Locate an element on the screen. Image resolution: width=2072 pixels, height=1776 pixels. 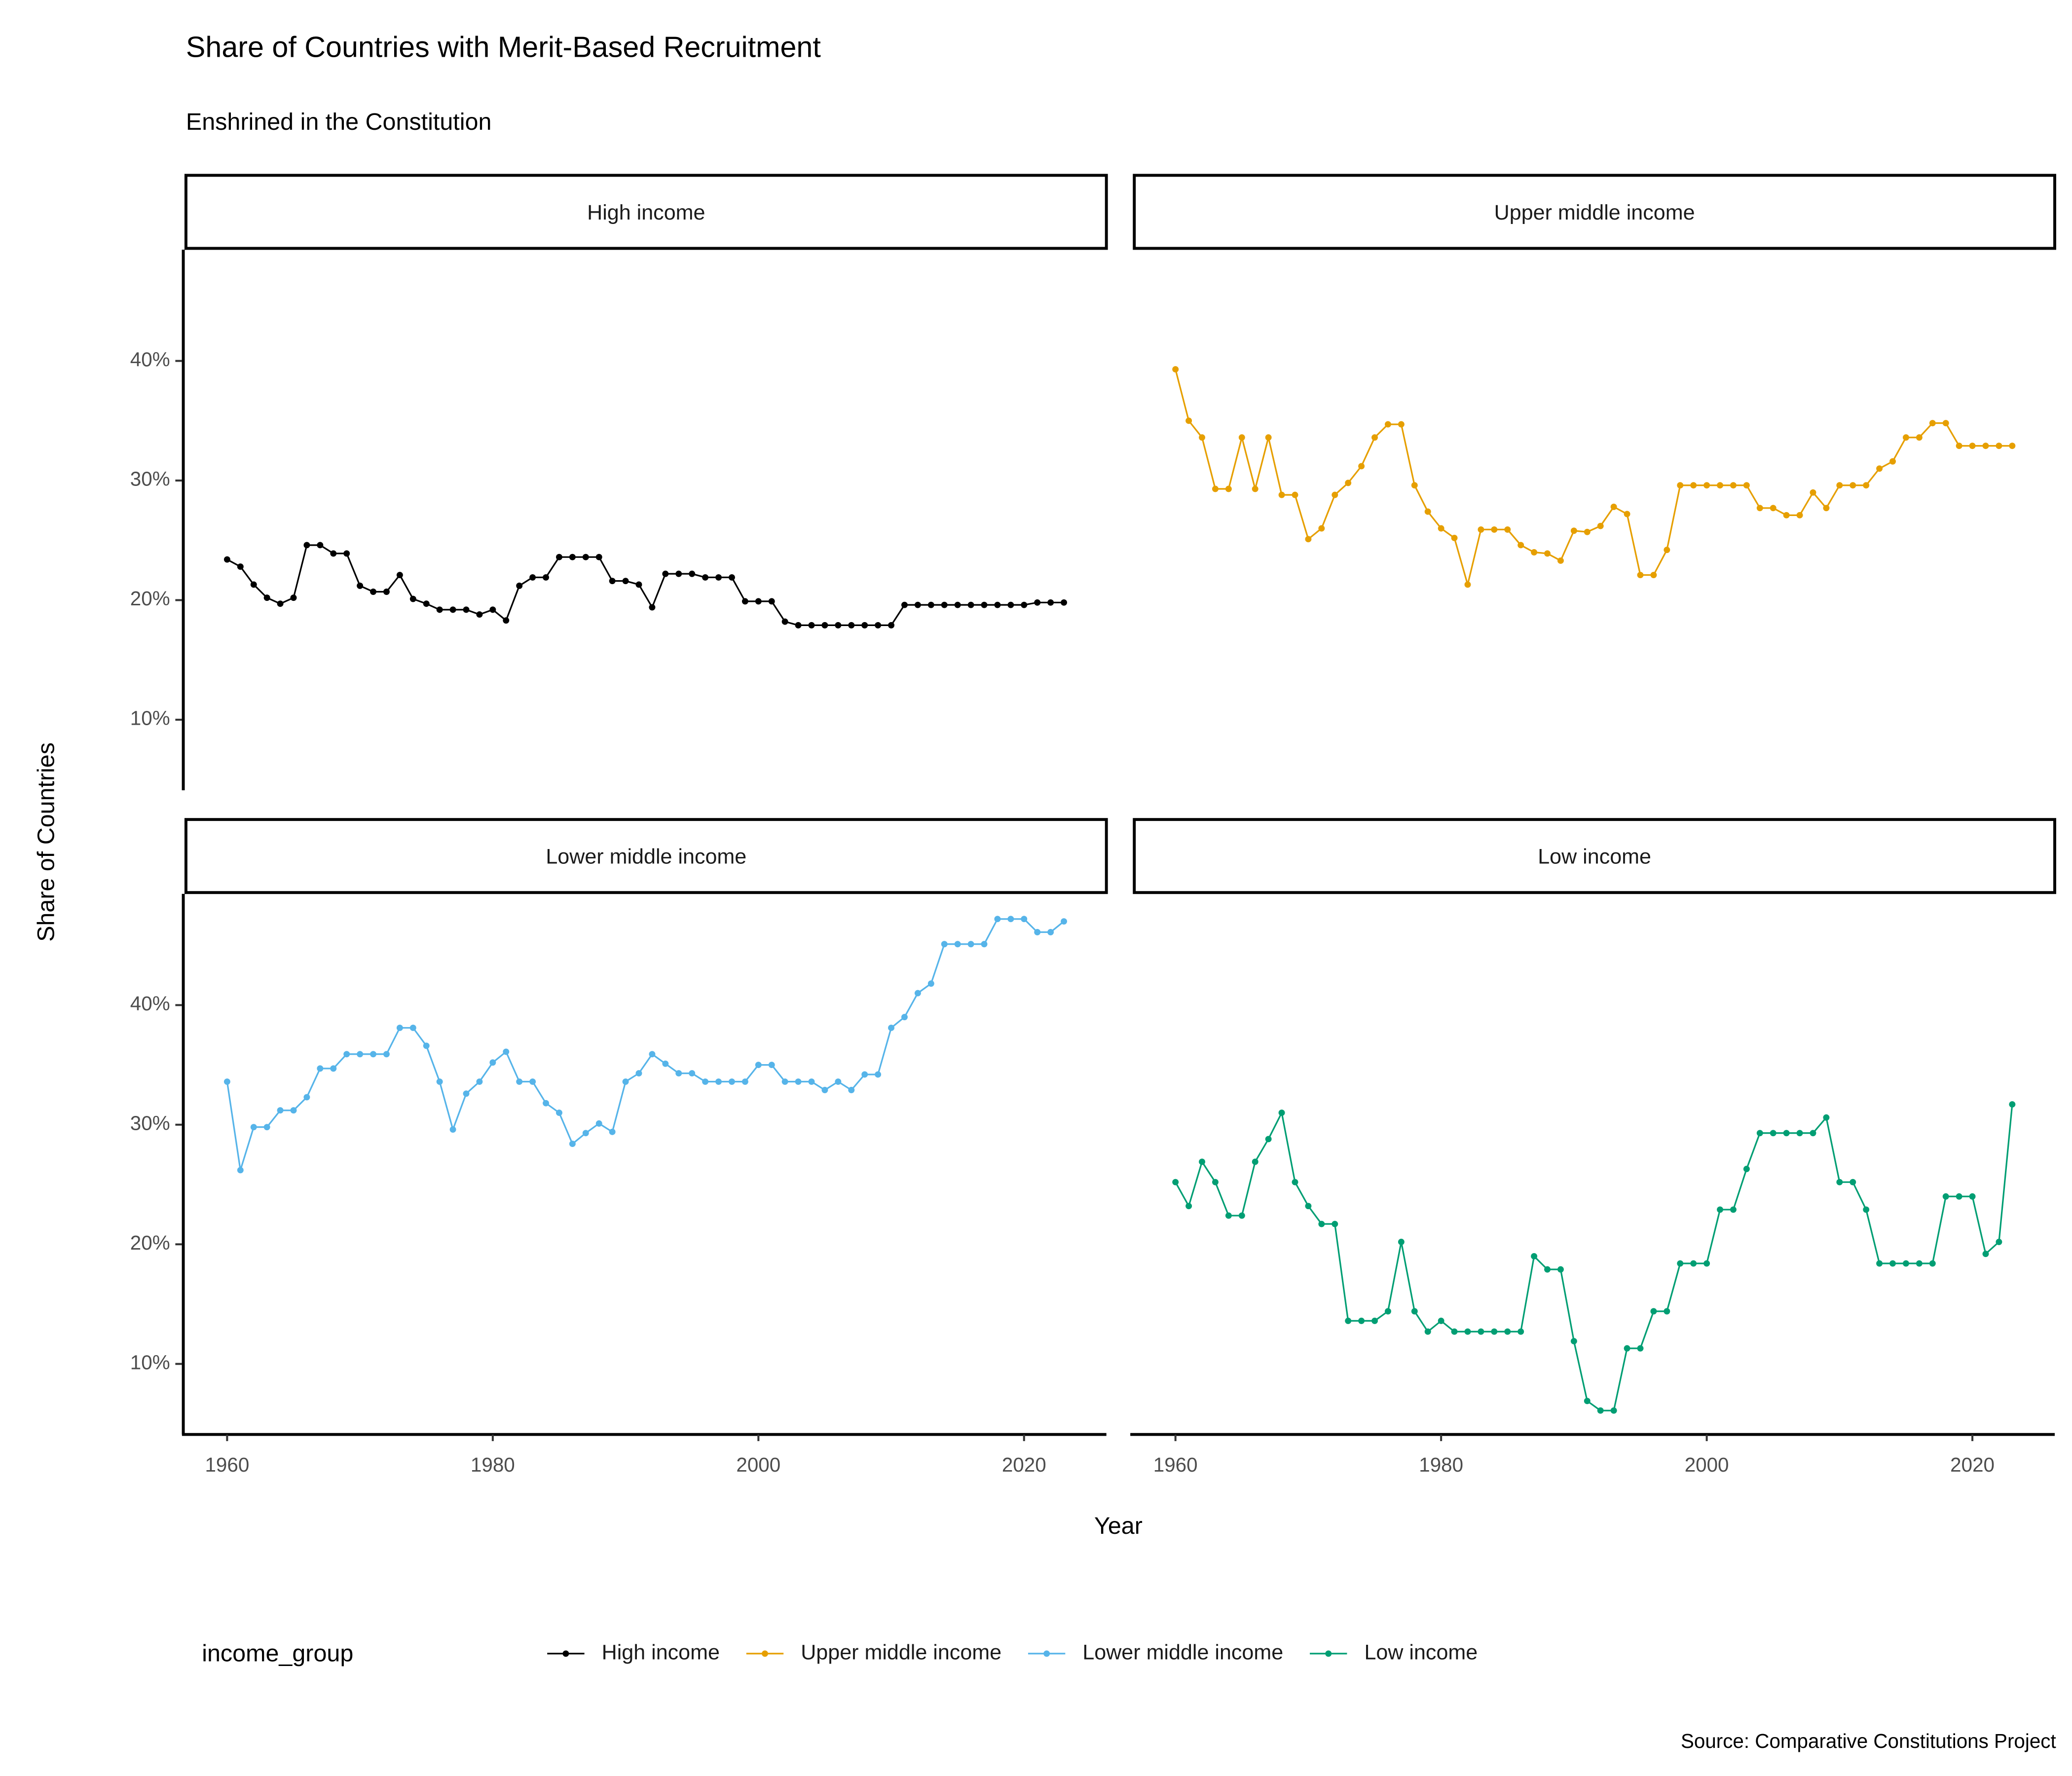
y-tick-label: 10% is located at coordinates (150, 718).